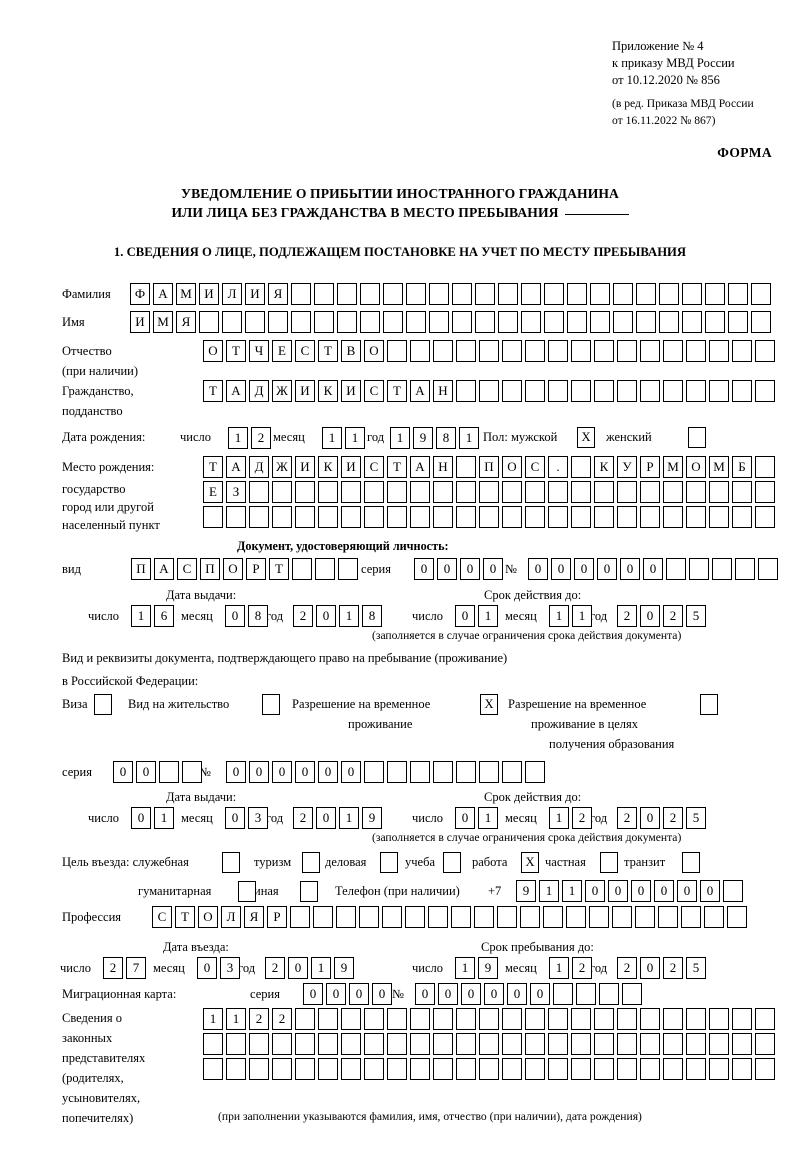 The height and width of the screenshot is (1163, 800). Describe the element at coordinates (305, 467) in the screenshot. I see `birth-place-row1-cell-5: И` at that location.